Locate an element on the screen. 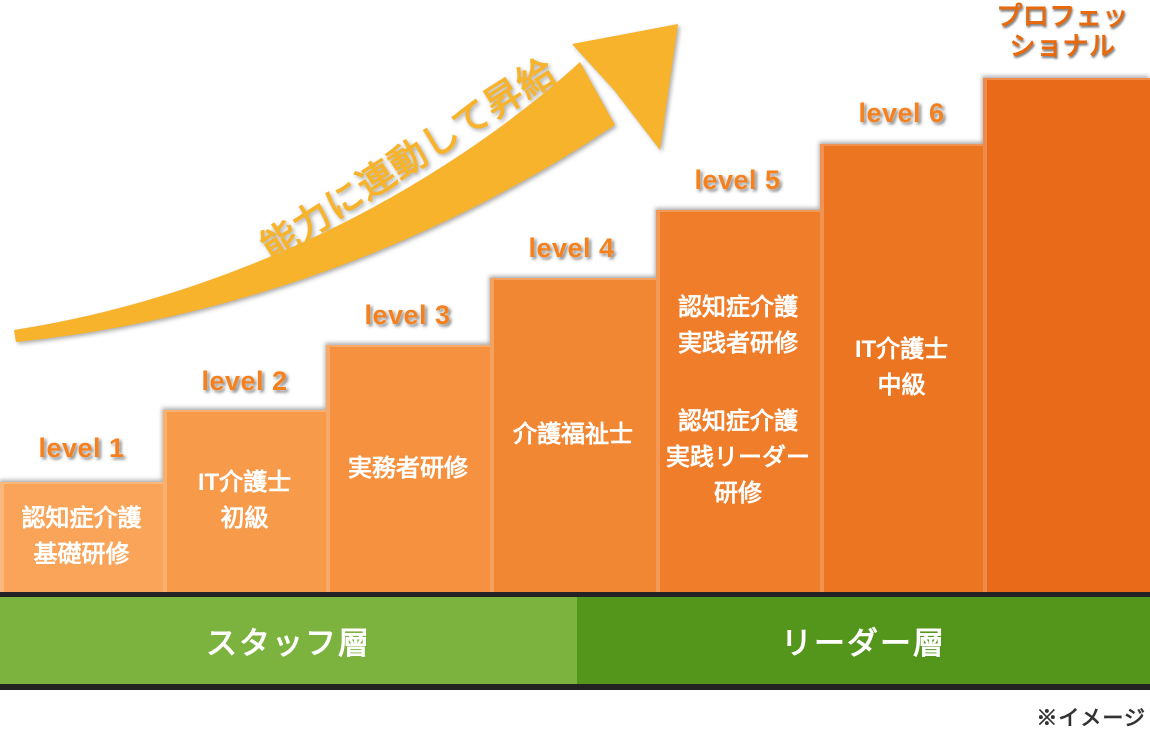 The image size is (1150, 750). step-level-2: IT介護士 初級 is located at coordinates (244, 501).